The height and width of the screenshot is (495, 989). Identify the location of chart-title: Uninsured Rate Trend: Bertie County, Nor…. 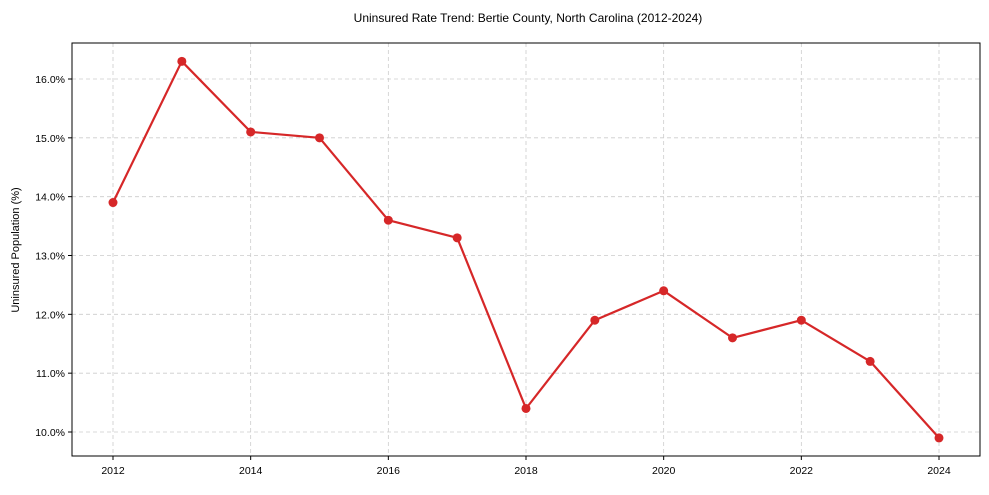
(528, 18).